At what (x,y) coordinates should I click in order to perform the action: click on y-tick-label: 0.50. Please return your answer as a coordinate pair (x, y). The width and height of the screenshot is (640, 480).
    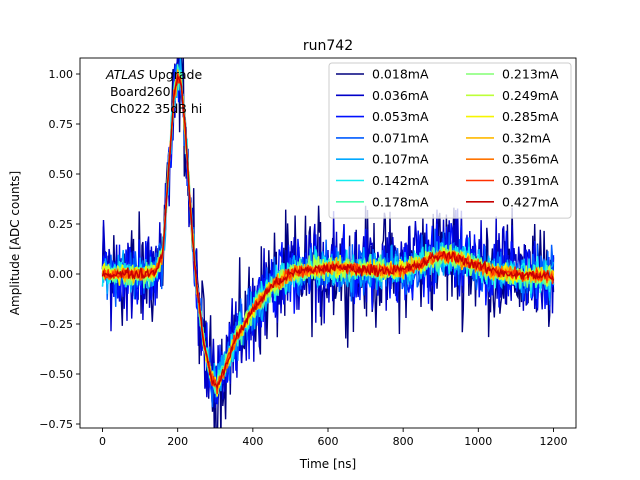
    Looking at the image, I should click on (61, 174).